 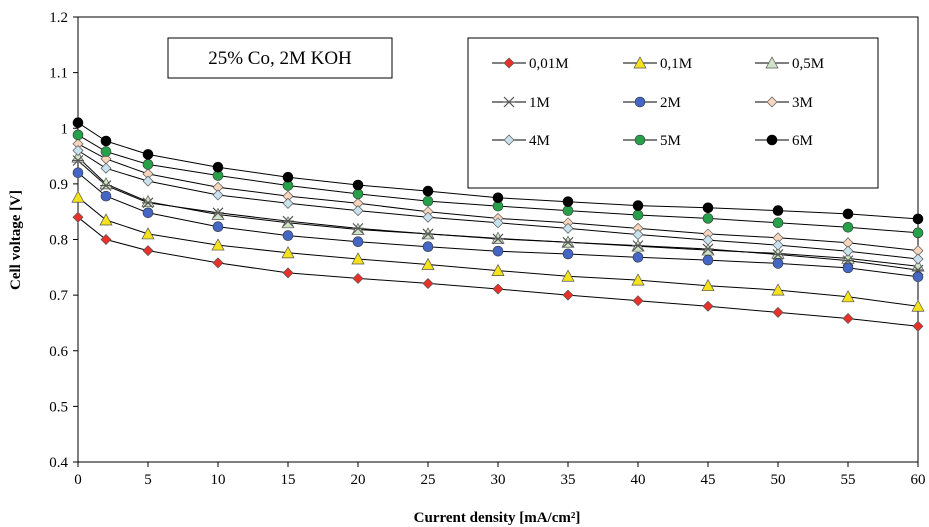 I want to click on legend-item: 6M, so click(x=784, y=141).